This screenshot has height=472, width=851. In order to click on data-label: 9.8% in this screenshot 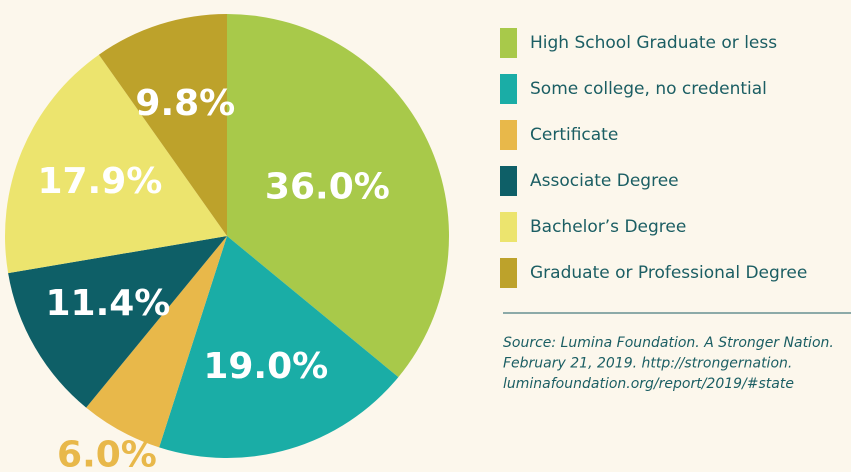, I will do `click(185, 103)`.